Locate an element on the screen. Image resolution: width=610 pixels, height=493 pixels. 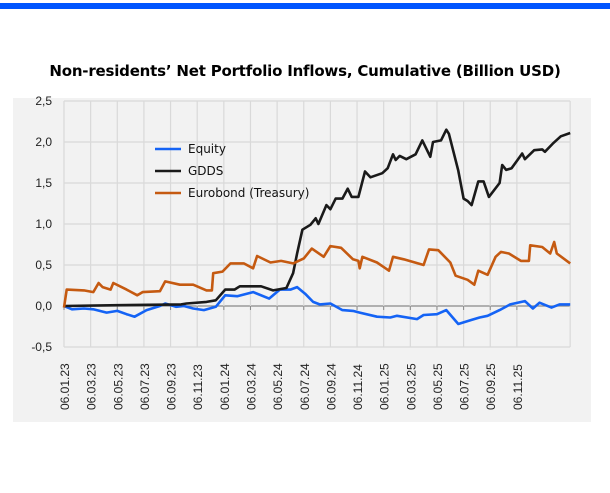
x-tick-label: 06.05.23 is located at coordinates (118, 386).